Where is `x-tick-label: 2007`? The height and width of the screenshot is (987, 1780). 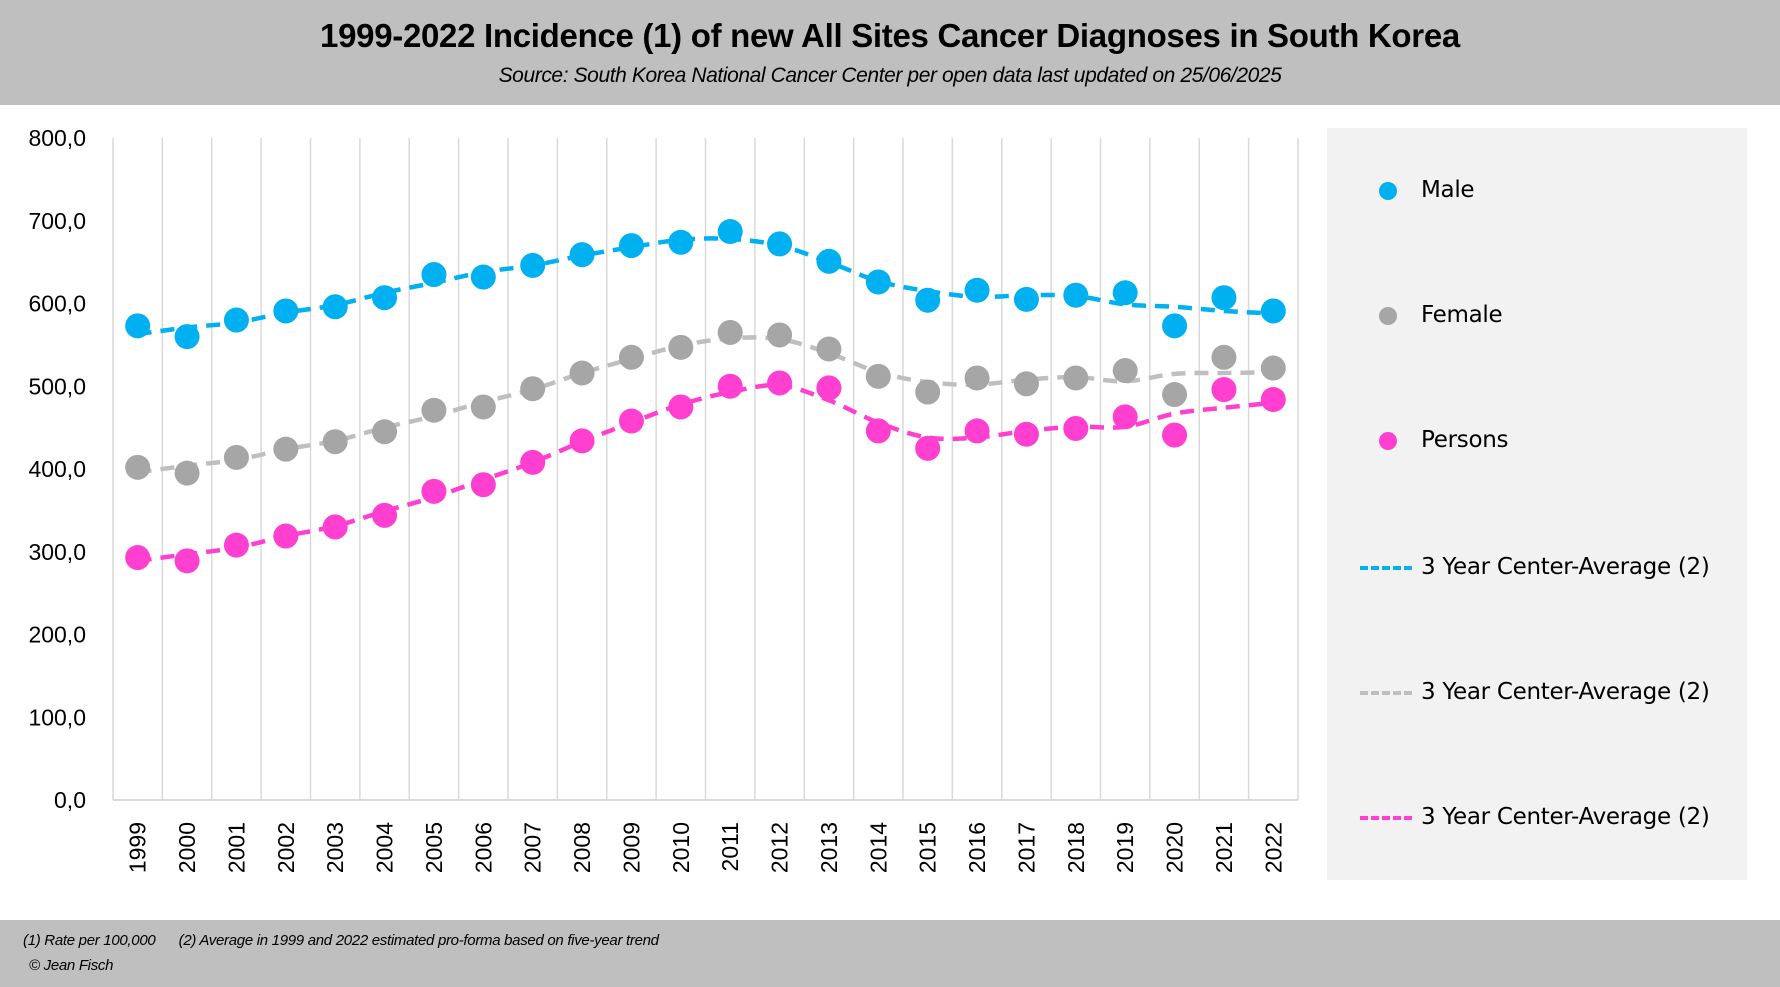
x-tick-label: 2007 is located at coordinates (533, 847).